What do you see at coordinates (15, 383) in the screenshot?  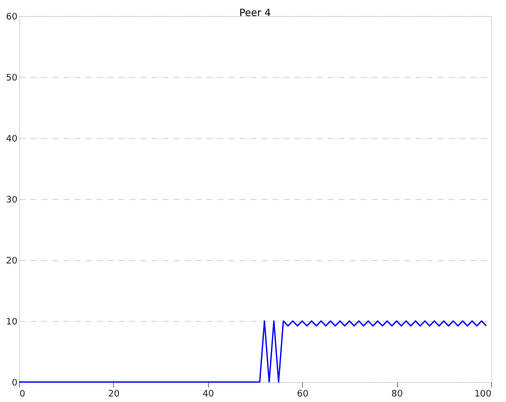 I see `y-tick-label: 0` at bounding box center [15, 383].